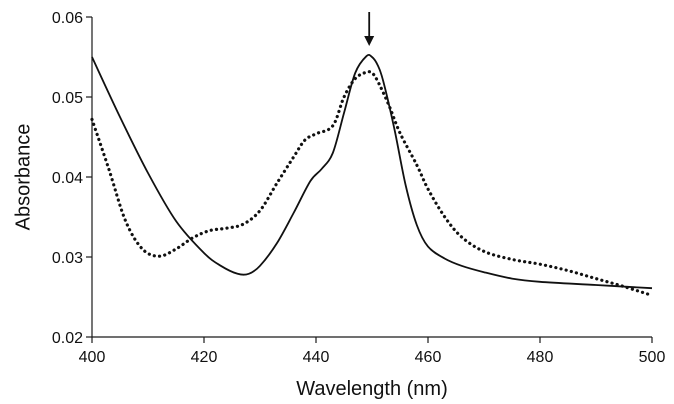 The height and width of the screenshot is (404, 674). Describe the element at coordinates (67, 258) in the screenshot. I see `y-tick-label: 0.03` at that location.